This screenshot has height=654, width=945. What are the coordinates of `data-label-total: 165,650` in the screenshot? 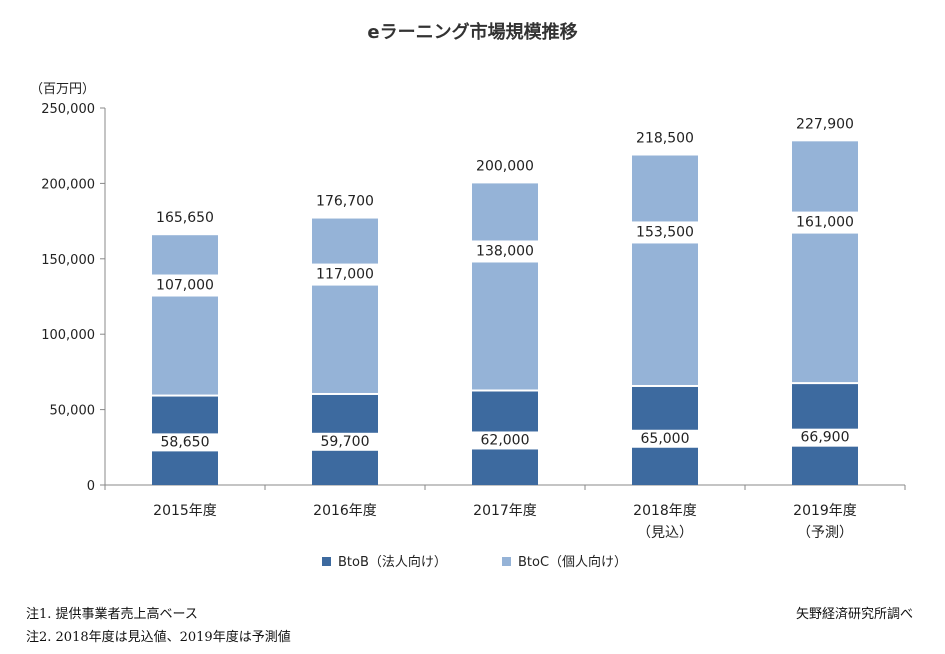 It's located at (185, 218).